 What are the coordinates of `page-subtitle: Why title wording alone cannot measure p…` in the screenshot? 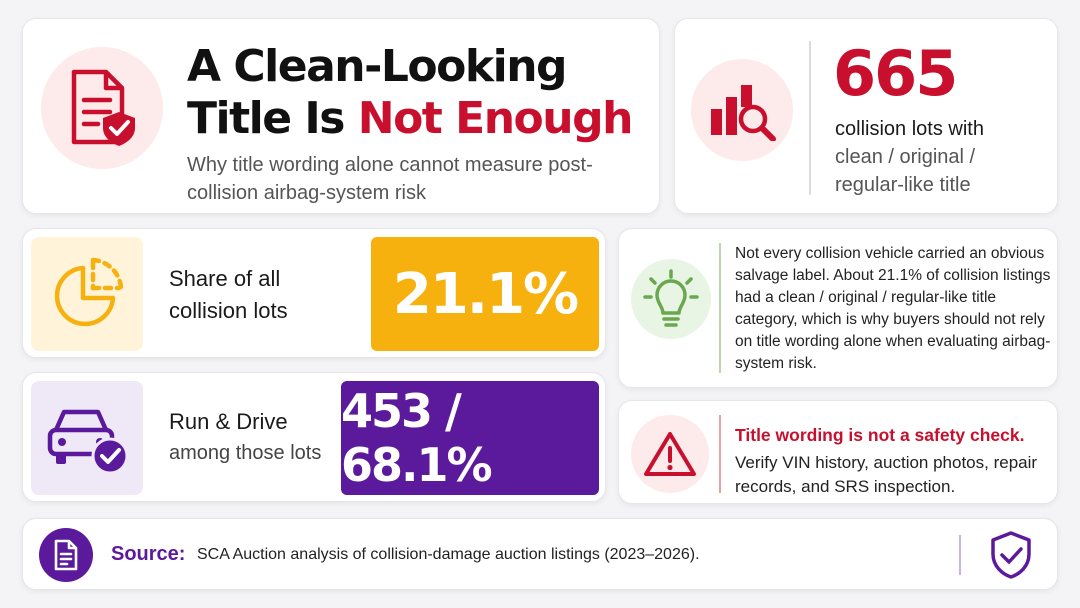 It's located at (390, 179).